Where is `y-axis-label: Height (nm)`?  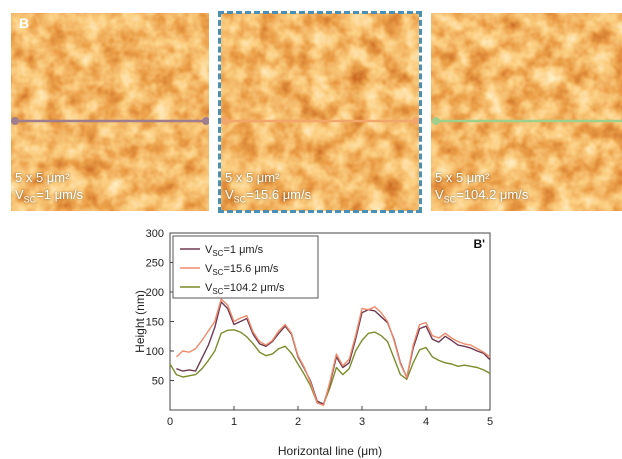
y-axis-label: Height (nm) is located at coordinates (140, 321).